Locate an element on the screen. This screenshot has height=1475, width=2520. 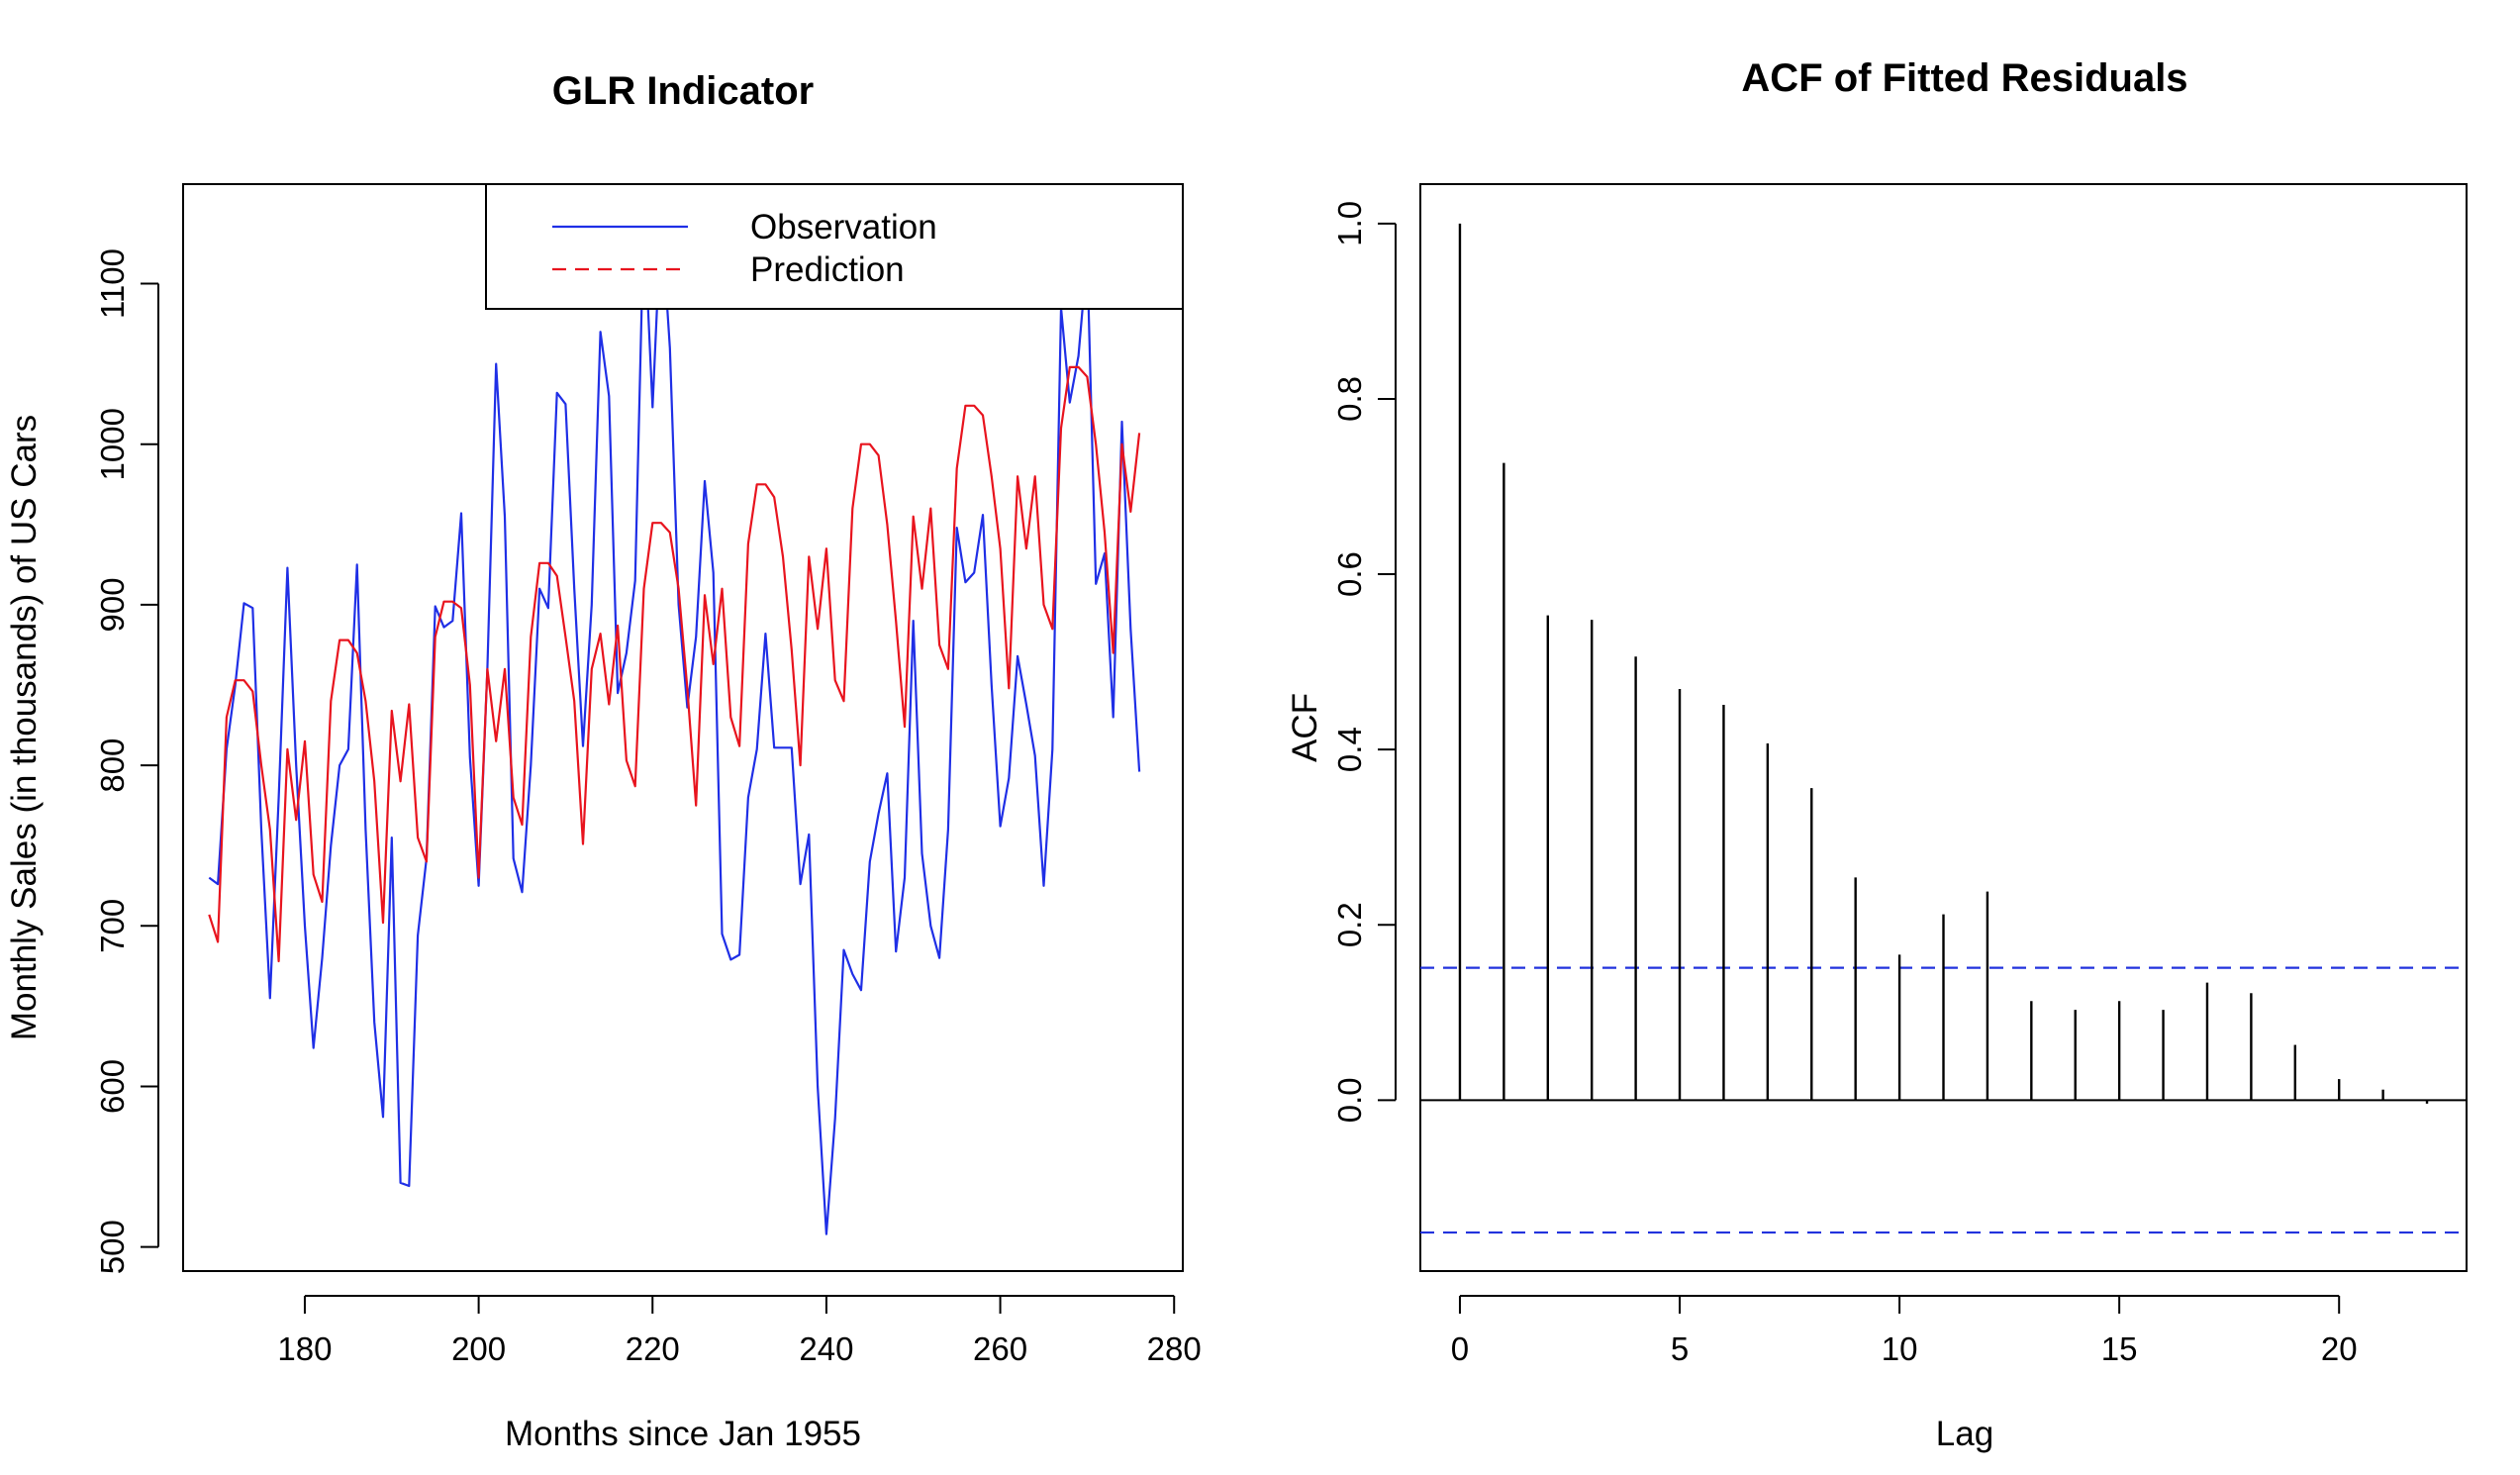
y-axis: 500 600 700 800 900 1000 1100 is located at coordinates (126, 761).